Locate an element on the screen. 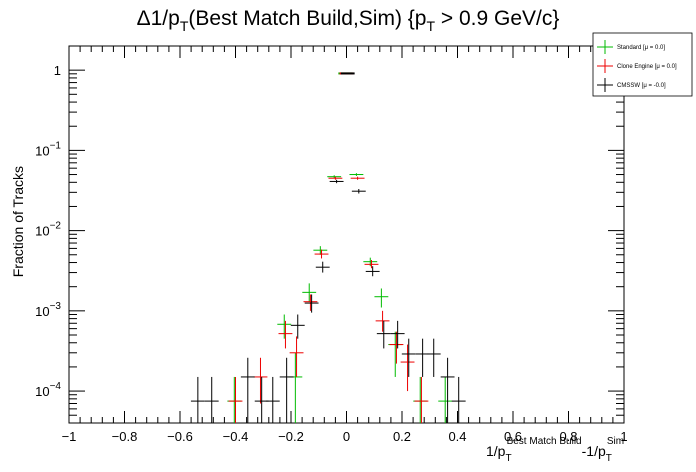  x-tick-label: 0 is located at coordinates (346, 436).